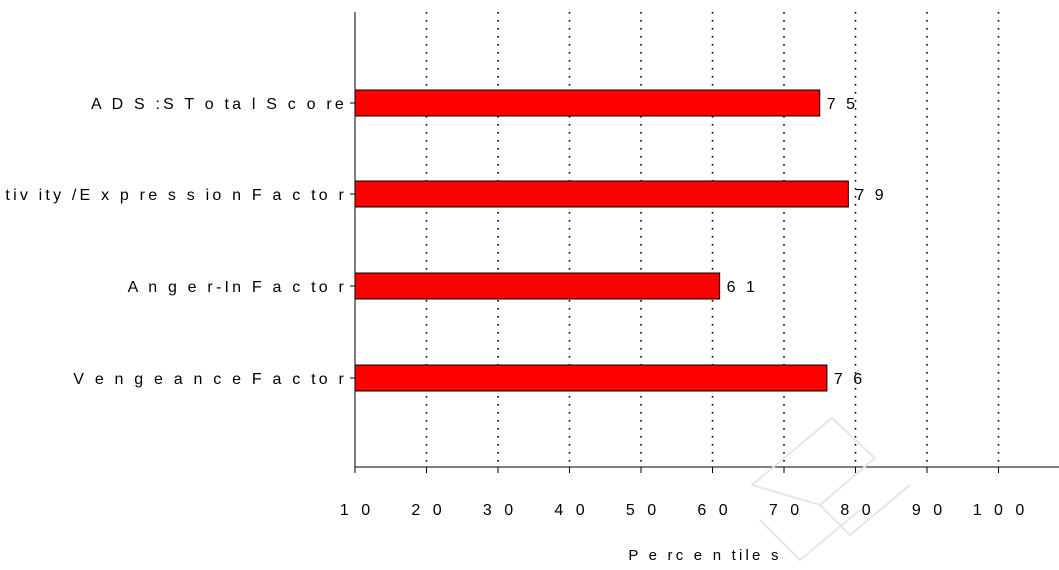 The width and height of the screenshot is (1059, 570). I want to click on x-tick-label-100: 1 0 0, so click(1001, 510).